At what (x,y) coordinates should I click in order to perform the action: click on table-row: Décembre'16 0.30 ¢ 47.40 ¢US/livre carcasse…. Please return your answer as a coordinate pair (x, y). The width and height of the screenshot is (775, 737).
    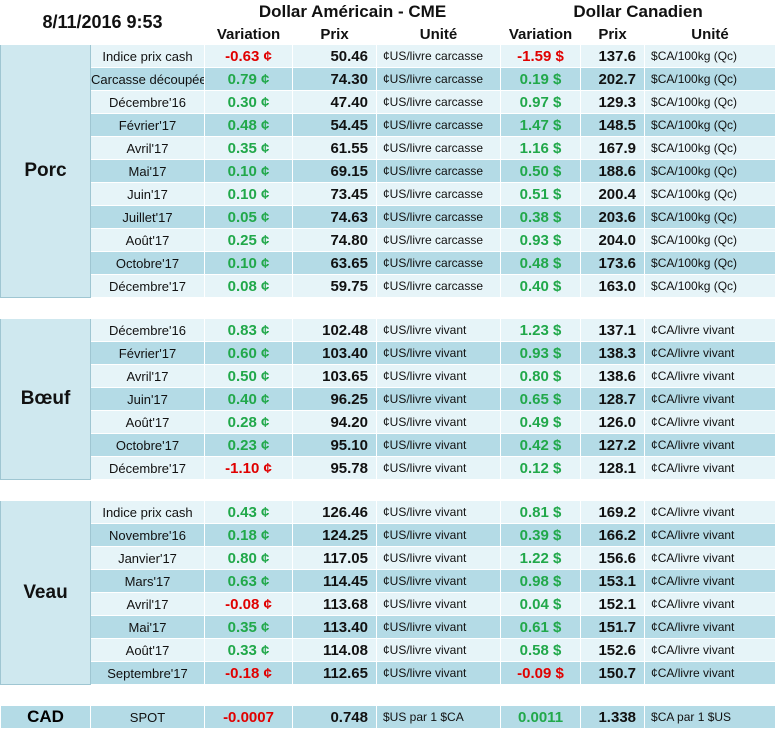
    Looking at the image, I should click on (388, 102).